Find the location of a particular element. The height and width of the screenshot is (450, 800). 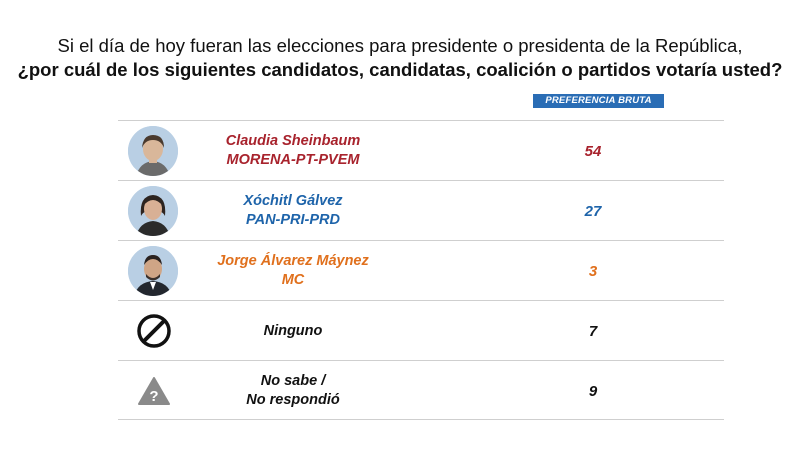

question-warning-icon: ? is located at coordinates (154, 391).